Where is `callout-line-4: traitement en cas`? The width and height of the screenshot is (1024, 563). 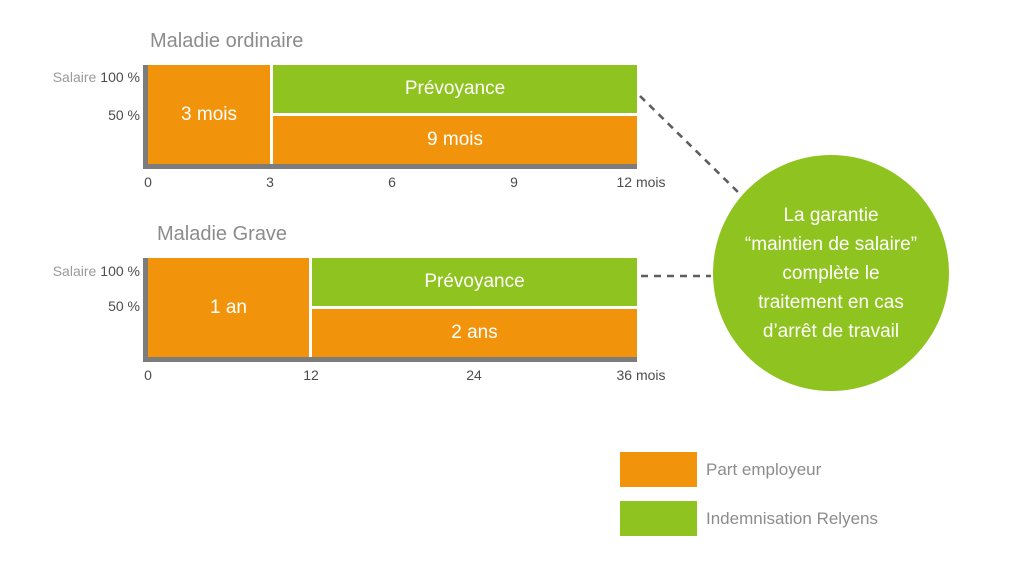 callout-line-4: traitement en cas is located at coordinates (831, 302).